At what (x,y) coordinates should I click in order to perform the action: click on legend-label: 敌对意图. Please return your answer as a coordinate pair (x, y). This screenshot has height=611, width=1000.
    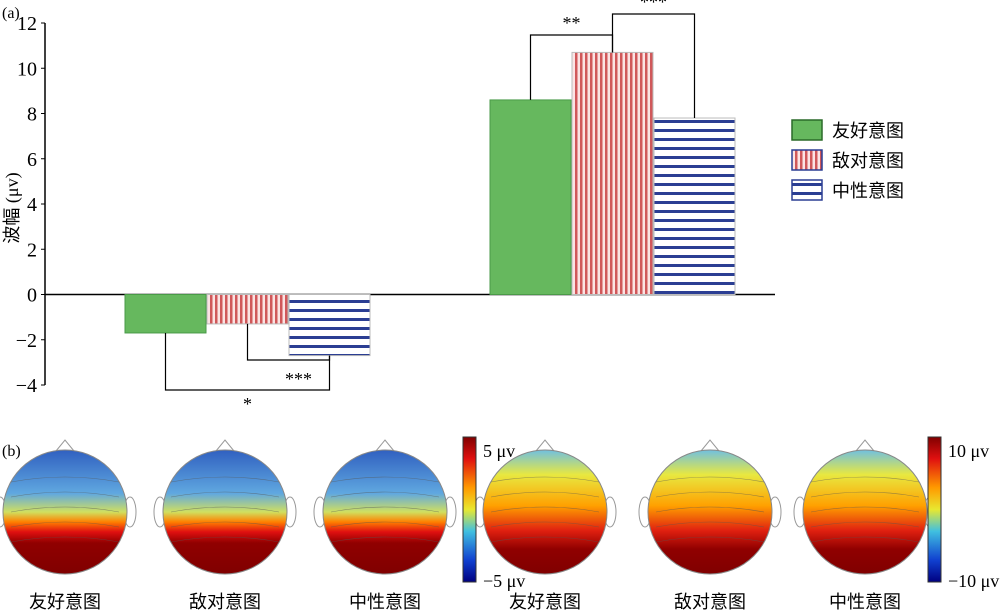
    Looking at the image, I should click on (868, 161).